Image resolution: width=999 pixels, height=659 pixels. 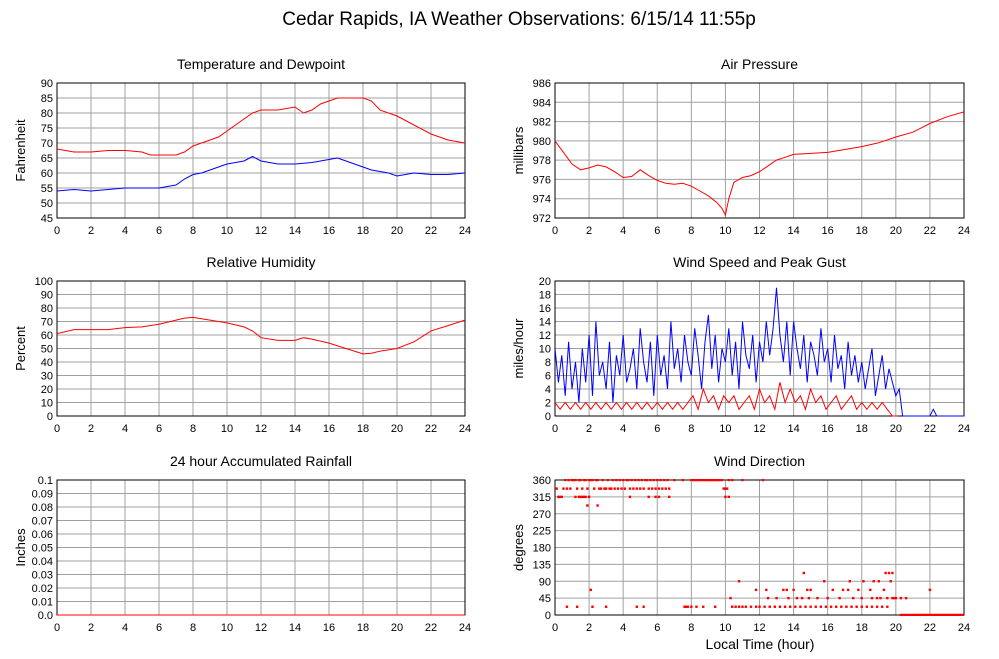 What do you see at coordinates (545, 309) in the screenshot?
I see `y-tick-label: 16` at bounding box center [545, 309].